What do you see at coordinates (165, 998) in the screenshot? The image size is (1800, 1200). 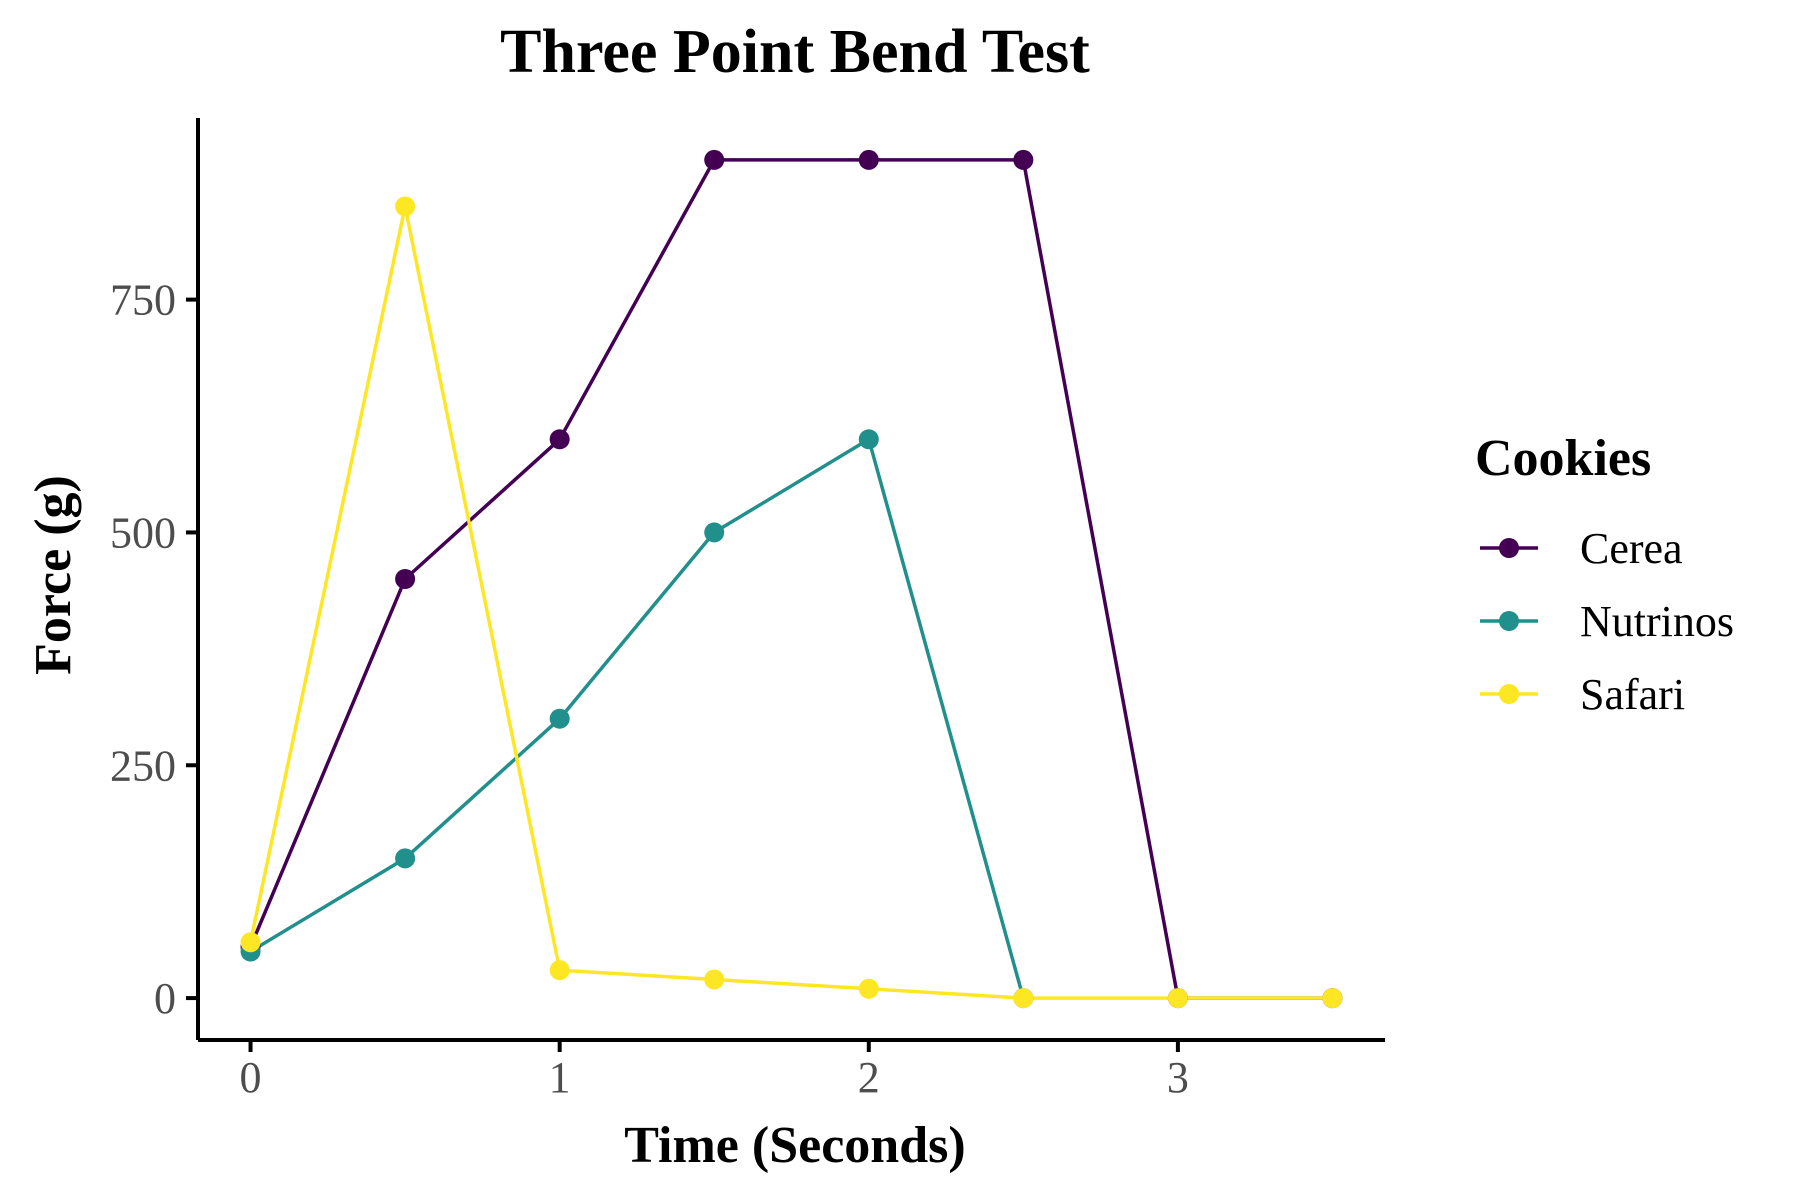 I see `y-tick-label: 0` at bounding box center [165, 998].